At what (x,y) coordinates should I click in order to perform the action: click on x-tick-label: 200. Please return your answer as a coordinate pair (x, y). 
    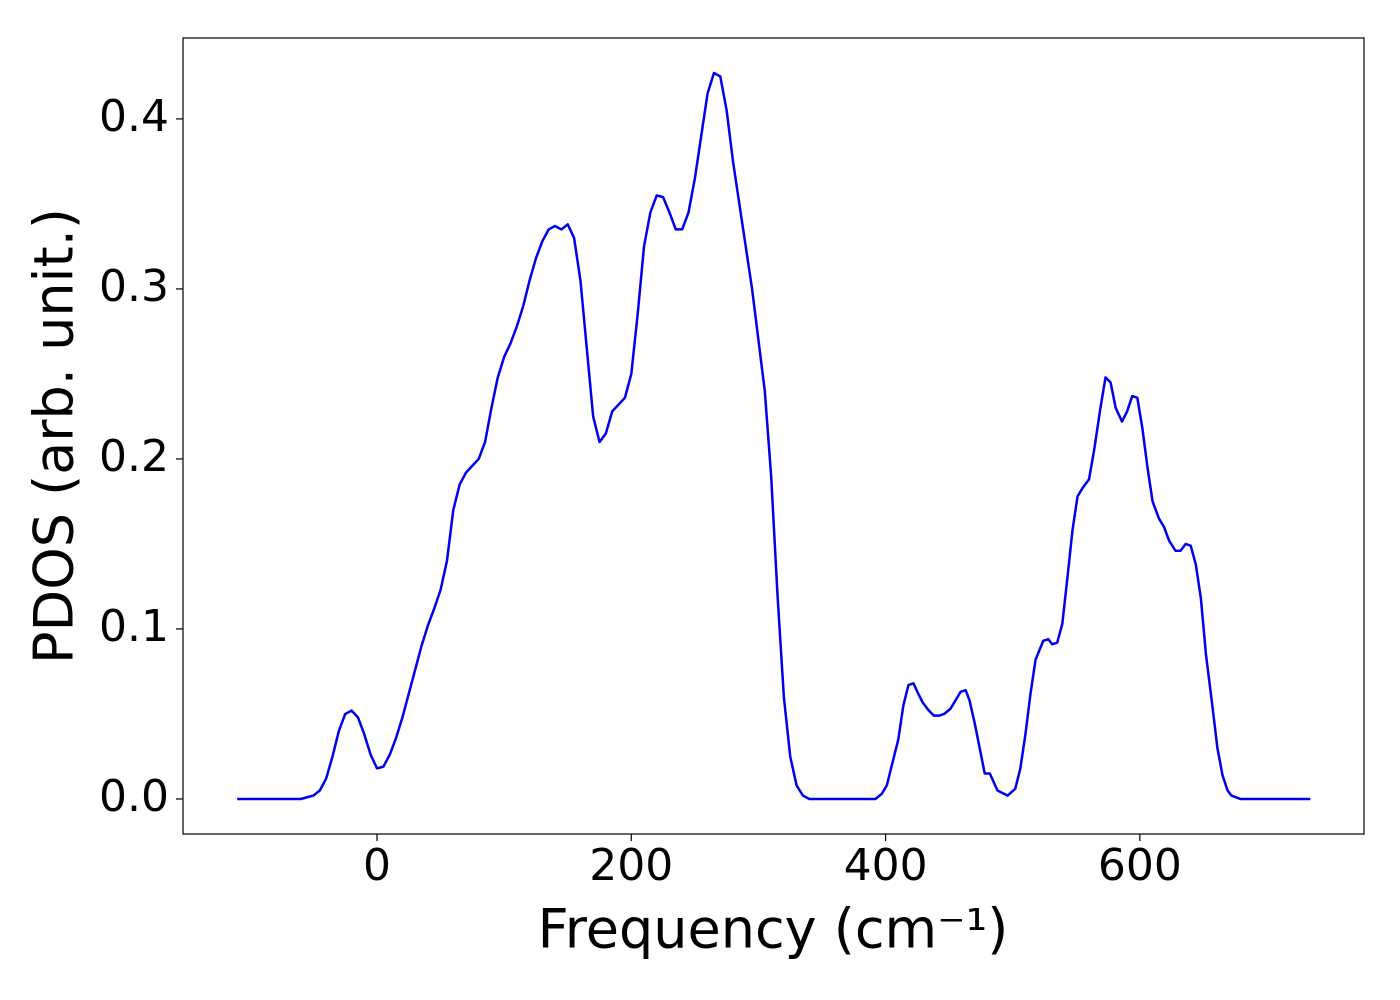
    Looking at the image, I should click on (631, 865).